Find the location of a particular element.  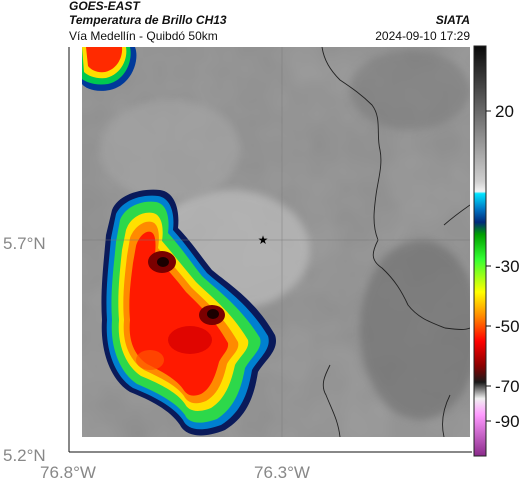

timestamp-label: 2024-09-10 17:29 is located at coordinates (422, 36).